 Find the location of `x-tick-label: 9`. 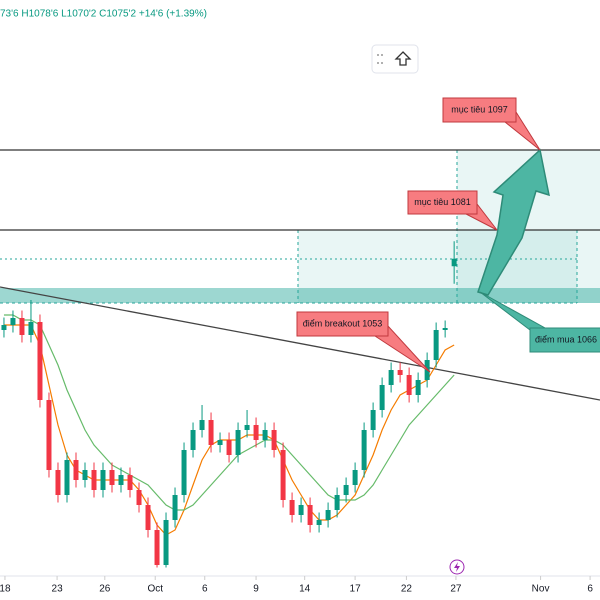

x-tick-label: 9 is located at coordinates (256, 589).